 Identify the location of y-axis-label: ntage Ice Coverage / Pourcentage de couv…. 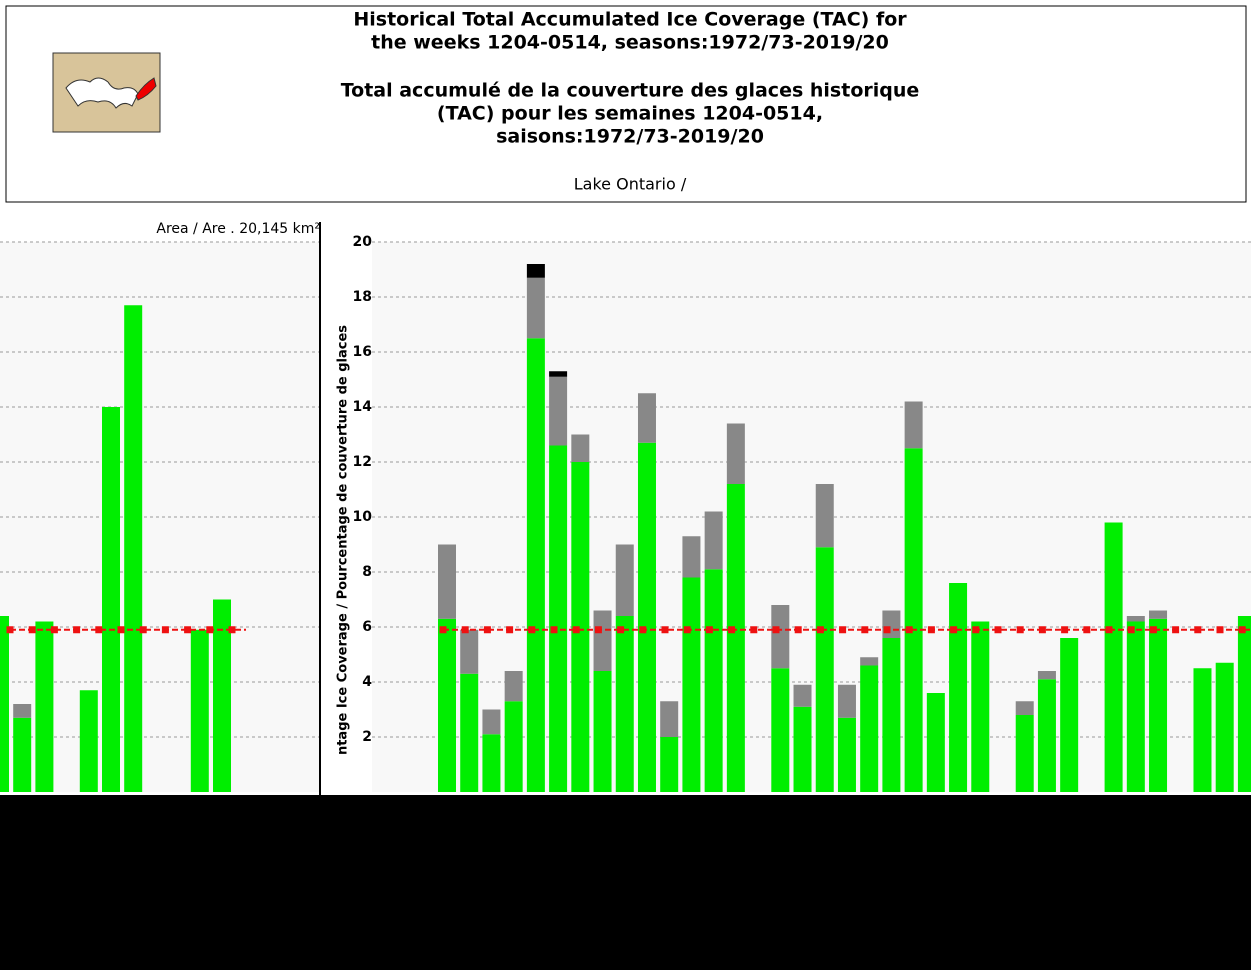
(343, 540).